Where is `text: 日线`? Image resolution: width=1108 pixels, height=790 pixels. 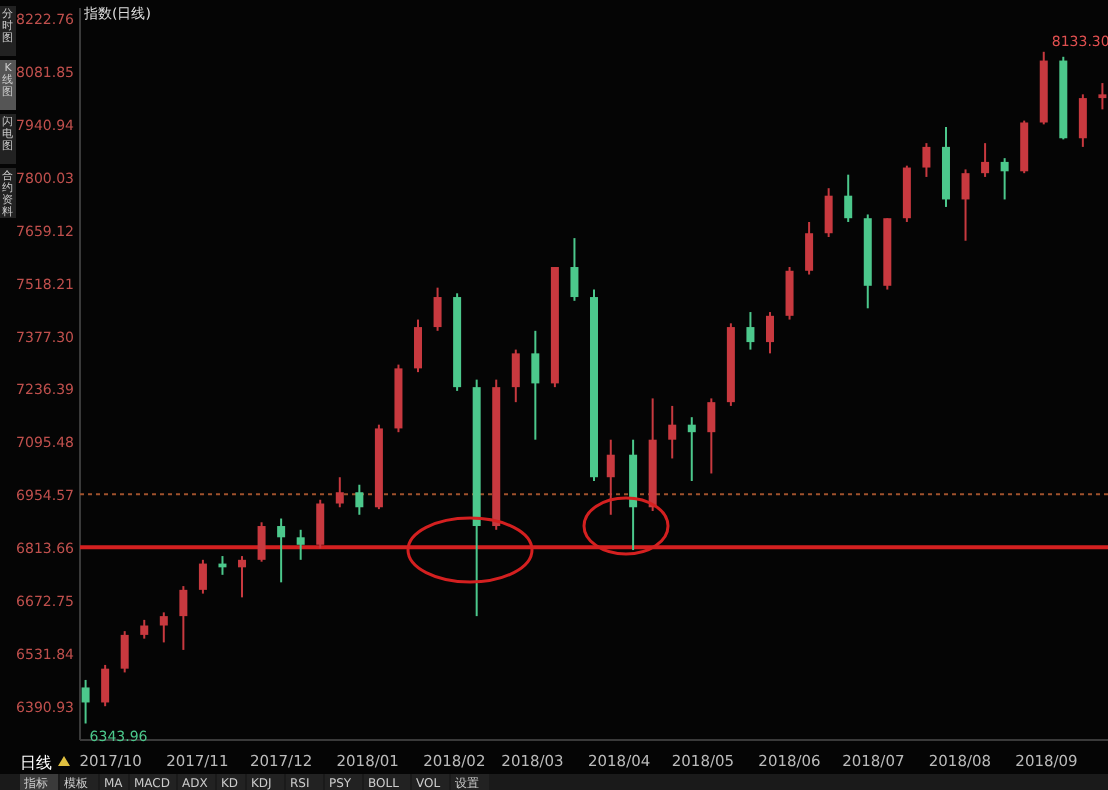 text: 日线 is located at coordinates (36, 763).